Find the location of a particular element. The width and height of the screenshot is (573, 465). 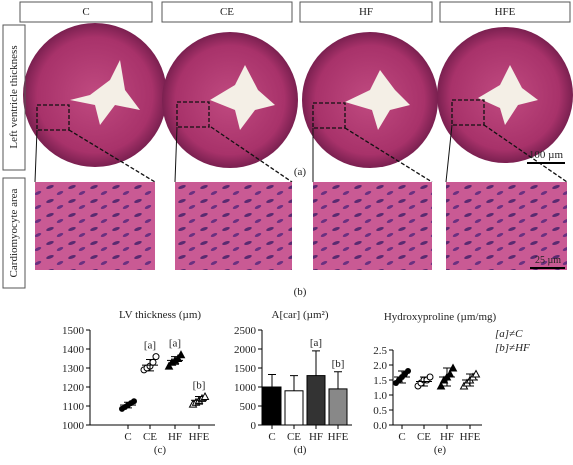

y-tick-label: 500 is located at coordinates (248, 407).